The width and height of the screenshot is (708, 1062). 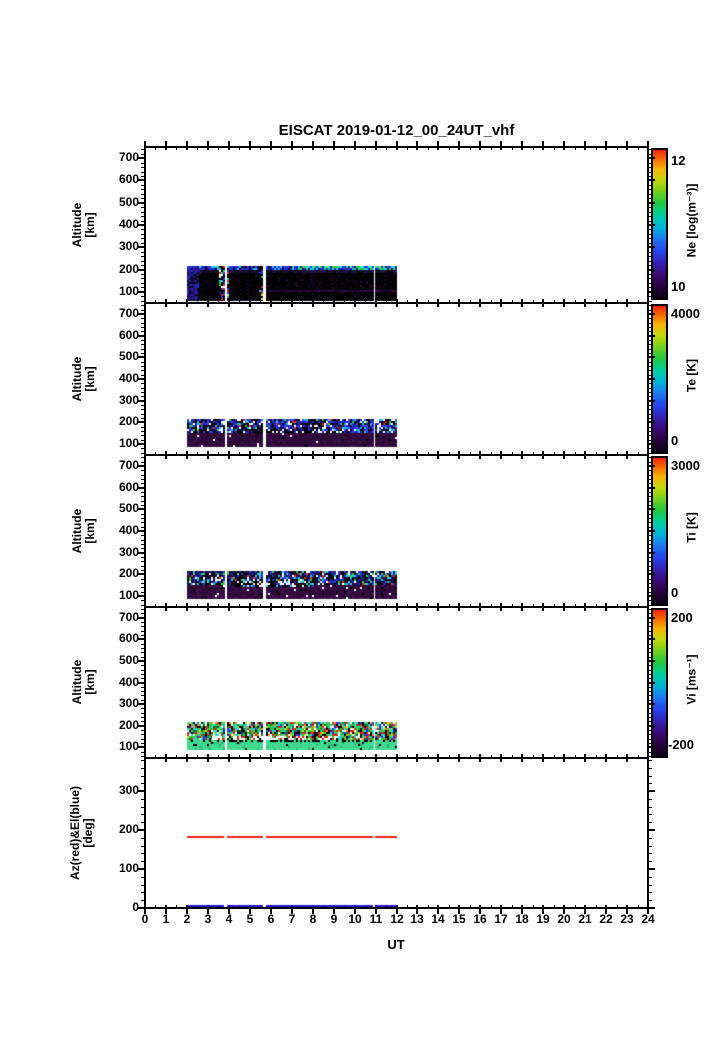 What do you see at coordinates (480, 919) in the screenshot?
I see `x-tick-label: 16` at bounding box center [480, 919].